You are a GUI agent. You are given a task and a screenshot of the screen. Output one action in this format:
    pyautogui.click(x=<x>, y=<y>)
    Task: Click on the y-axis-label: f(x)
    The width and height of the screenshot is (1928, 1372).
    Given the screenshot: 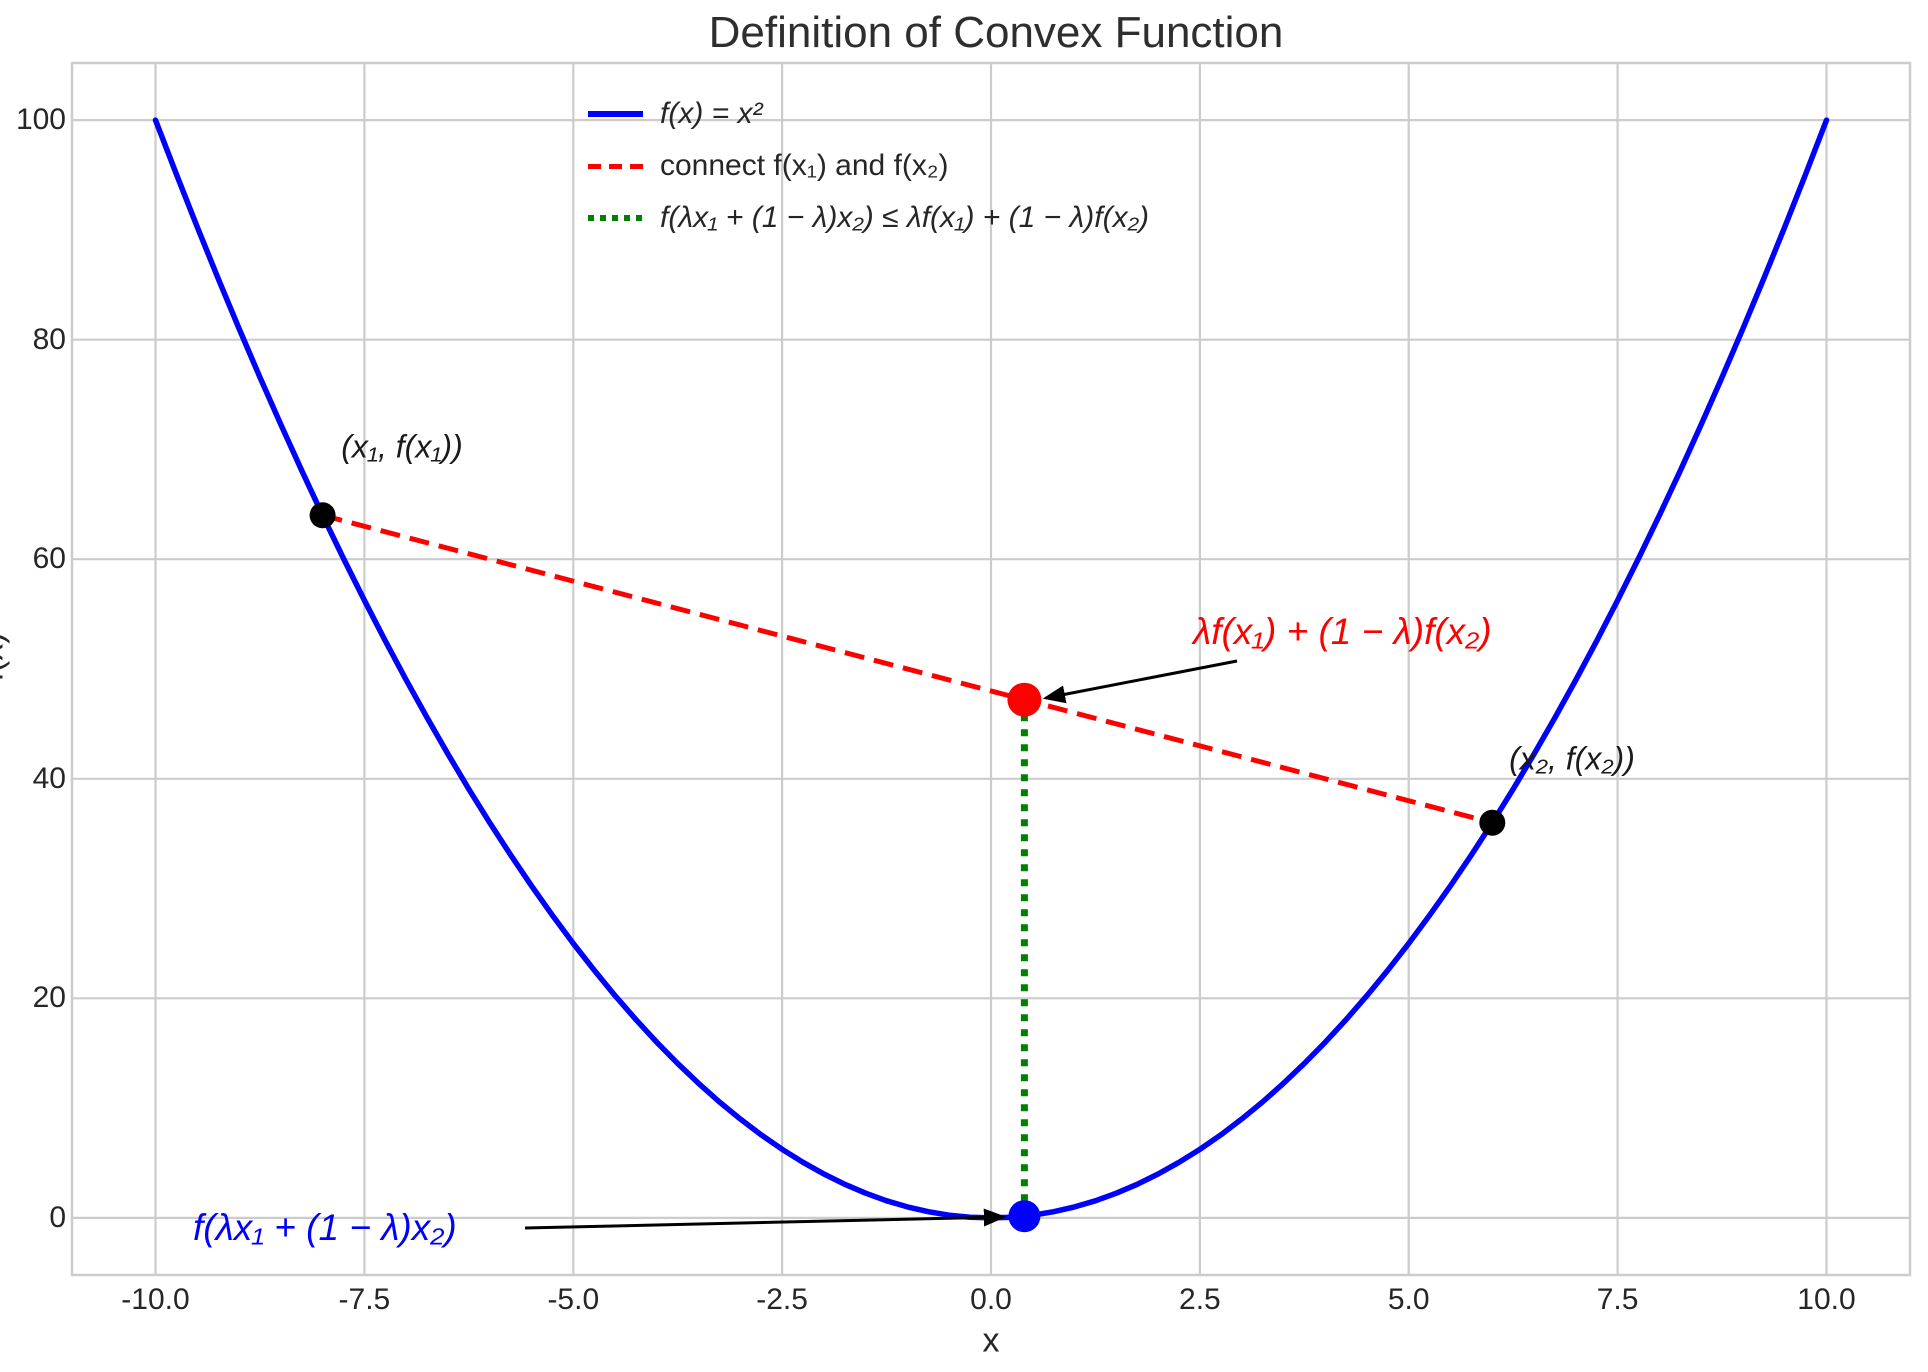 What is the action you would take?
    pyautogui.click(x=5, y=657)
    